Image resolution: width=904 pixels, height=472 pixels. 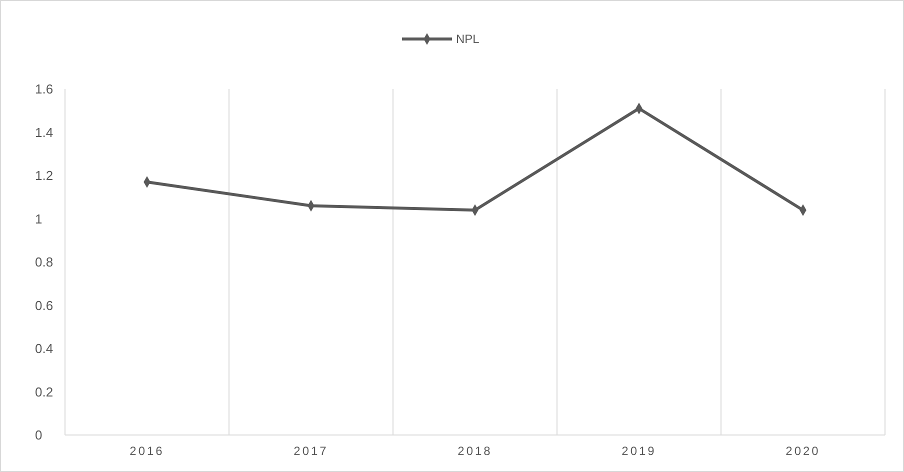 I want to click on y-tick-label: 1.2, so click(x=44, y=176).